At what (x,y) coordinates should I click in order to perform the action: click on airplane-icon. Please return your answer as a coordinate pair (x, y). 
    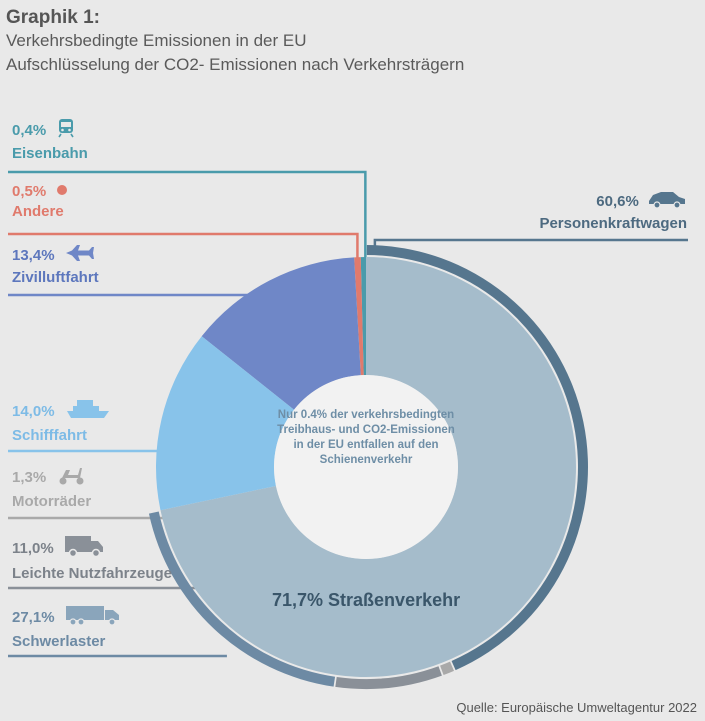
    Looking at the image, I should click on (80, 256).